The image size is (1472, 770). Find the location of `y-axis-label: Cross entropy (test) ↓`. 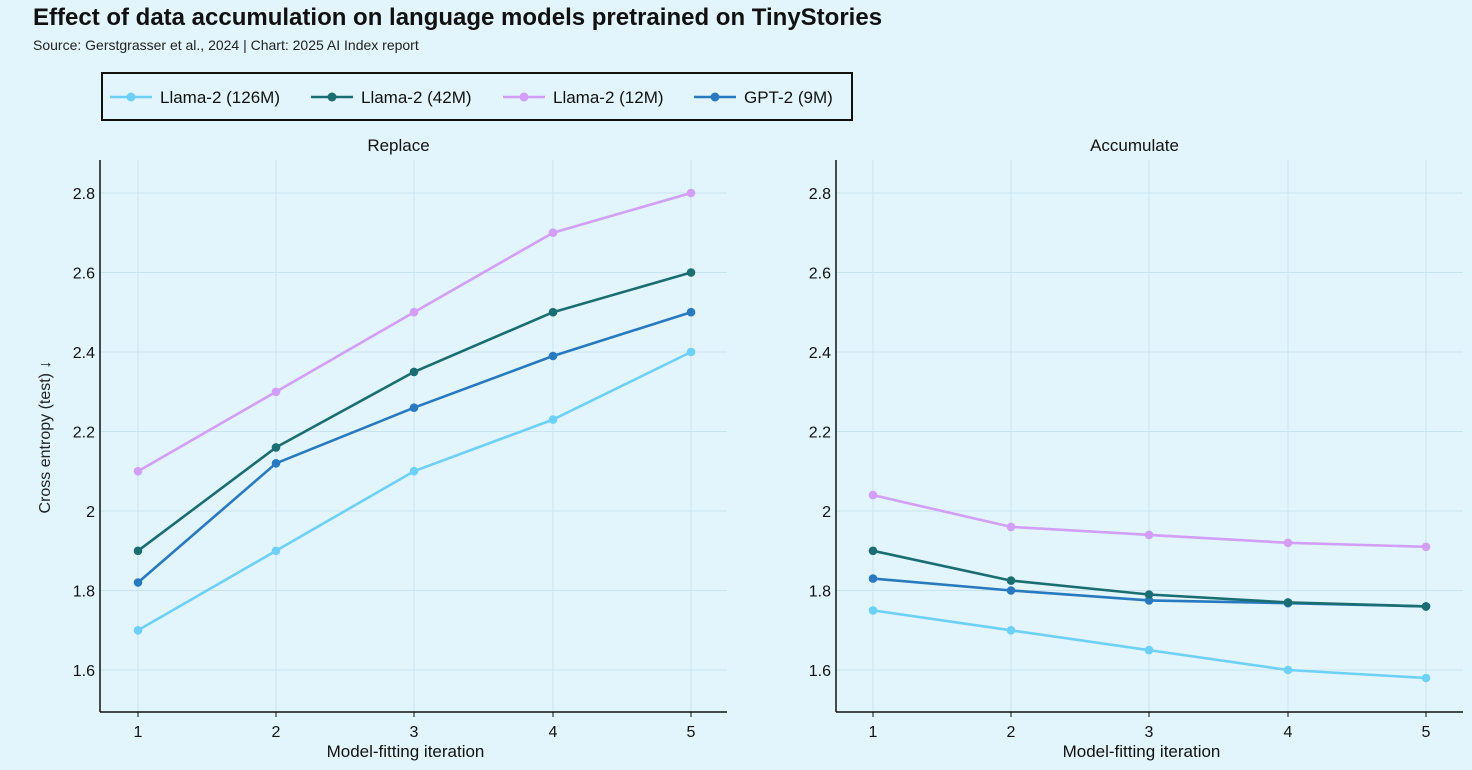

y-axis-label: Cross entropy (test) ↓ is located at coordinates (45, 437).